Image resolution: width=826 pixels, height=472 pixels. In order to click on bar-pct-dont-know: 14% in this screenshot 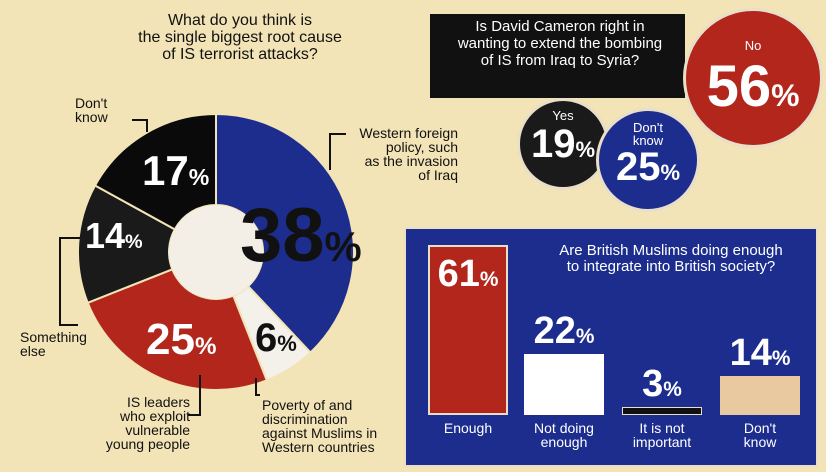, I will do `click(760, 352)`.